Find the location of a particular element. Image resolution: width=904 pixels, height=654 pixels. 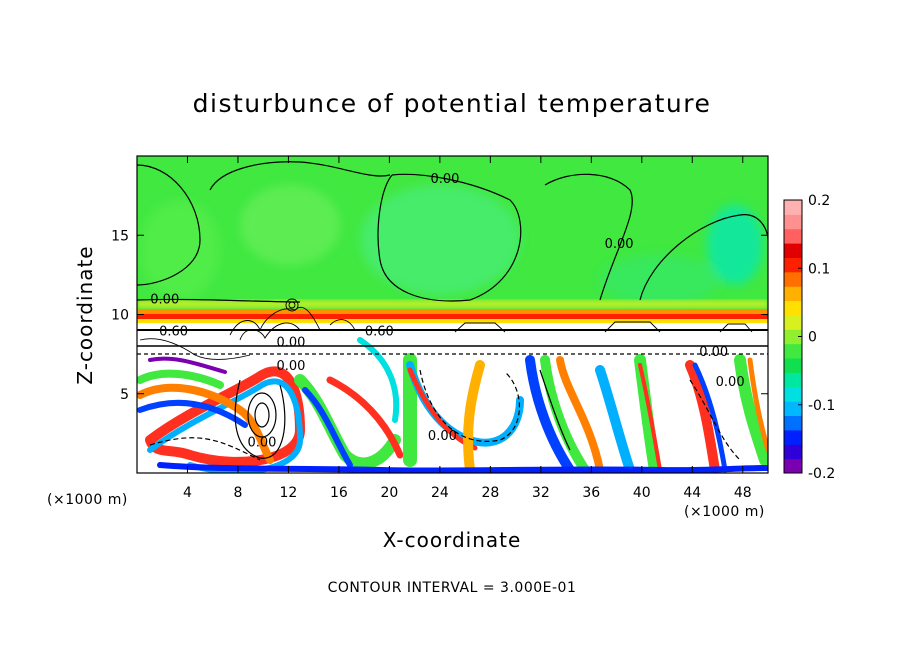

colorbar-tick-label: 0.1 is located at coordinates (819, 269).